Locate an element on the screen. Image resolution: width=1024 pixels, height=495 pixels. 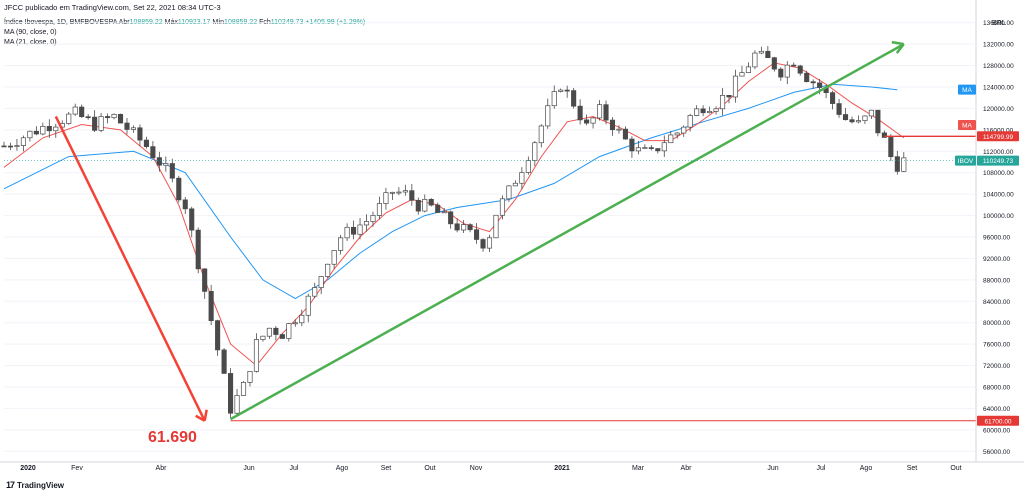
price-tick-label: 112000.00 is located at coordinates (998, 152).